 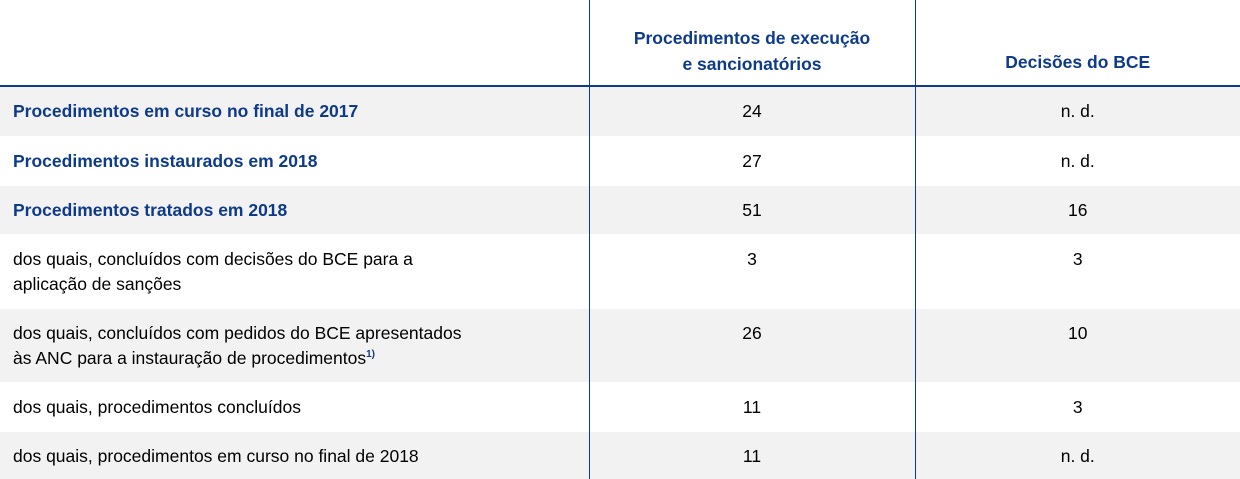 I want to click on row-label-line2: aplicação de sanções, so click(x=97, y=284).